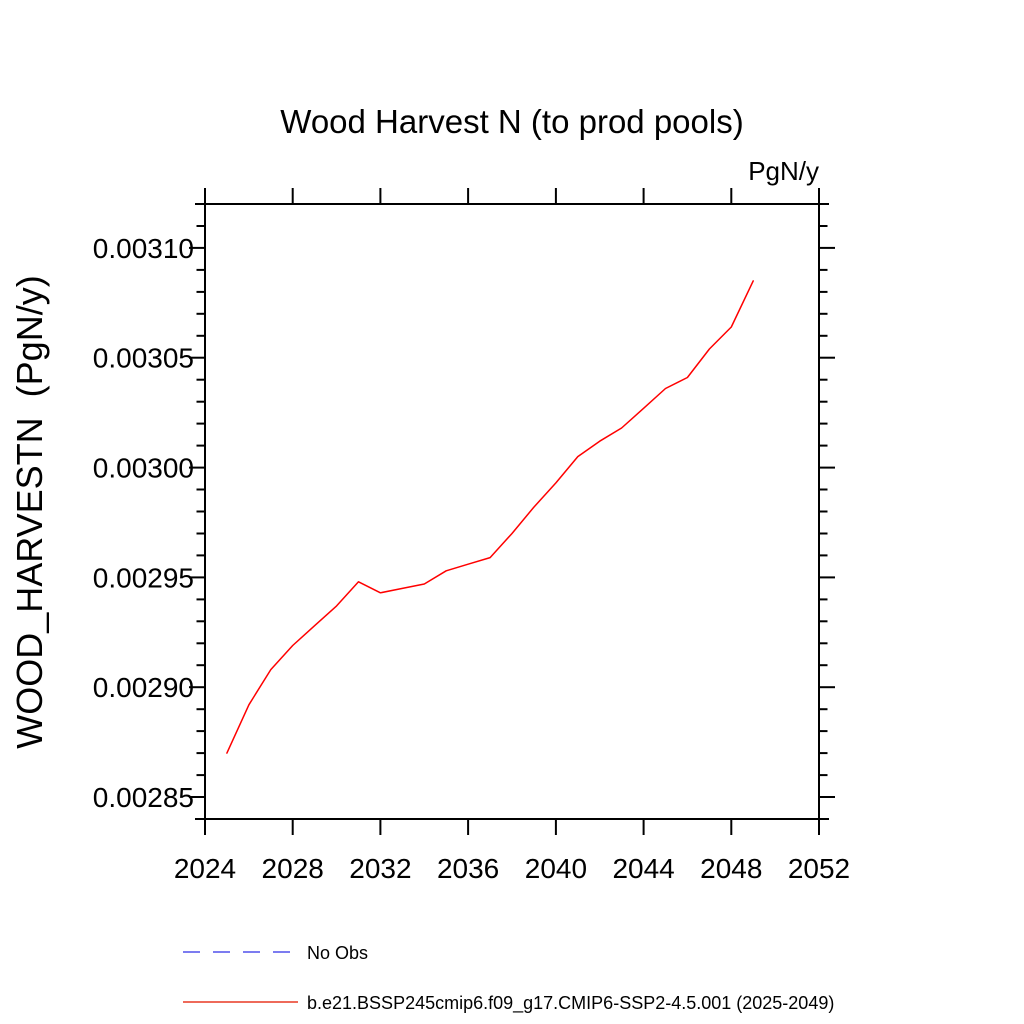 This screenshot has height=1024, width=1024. Describe the element at coordinates (468, 868) in the screenshot. I see `x-tick-label: 2036` at that location.